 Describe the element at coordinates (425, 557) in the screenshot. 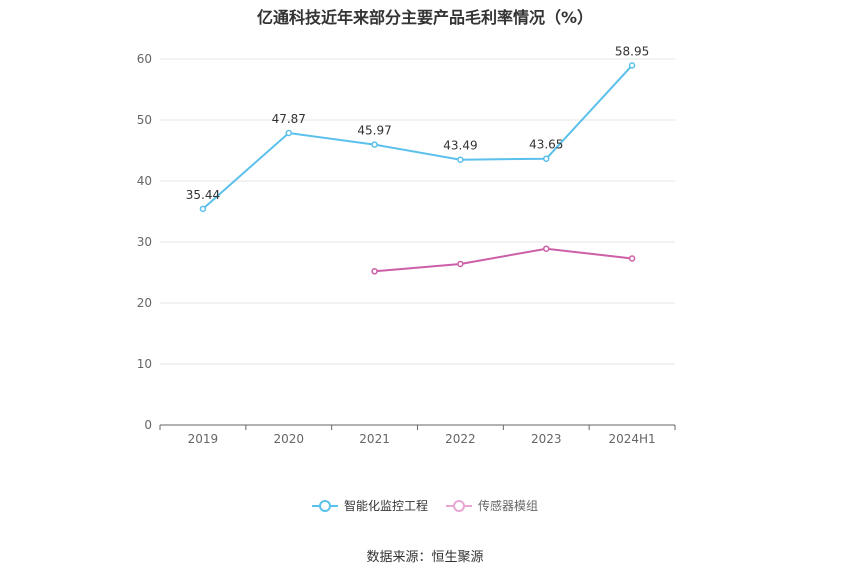

I see `data-source: 数据来源：恒生聚源` at that location.